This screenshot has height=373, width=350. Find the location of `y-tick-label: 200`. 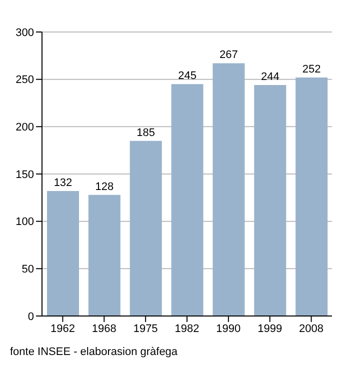

y-tick-label: 200 is located at coordinates (25, 128).